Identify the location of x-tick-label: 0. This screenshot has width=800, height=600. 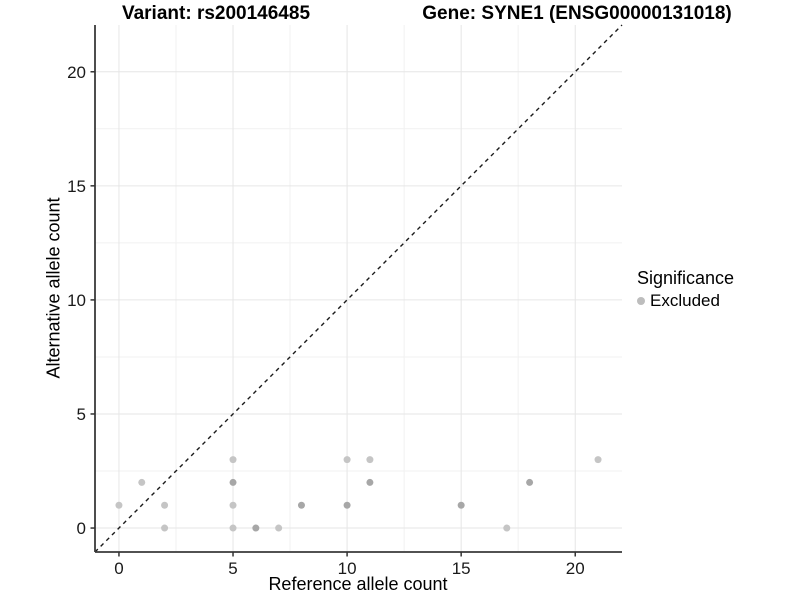
(118, 568).